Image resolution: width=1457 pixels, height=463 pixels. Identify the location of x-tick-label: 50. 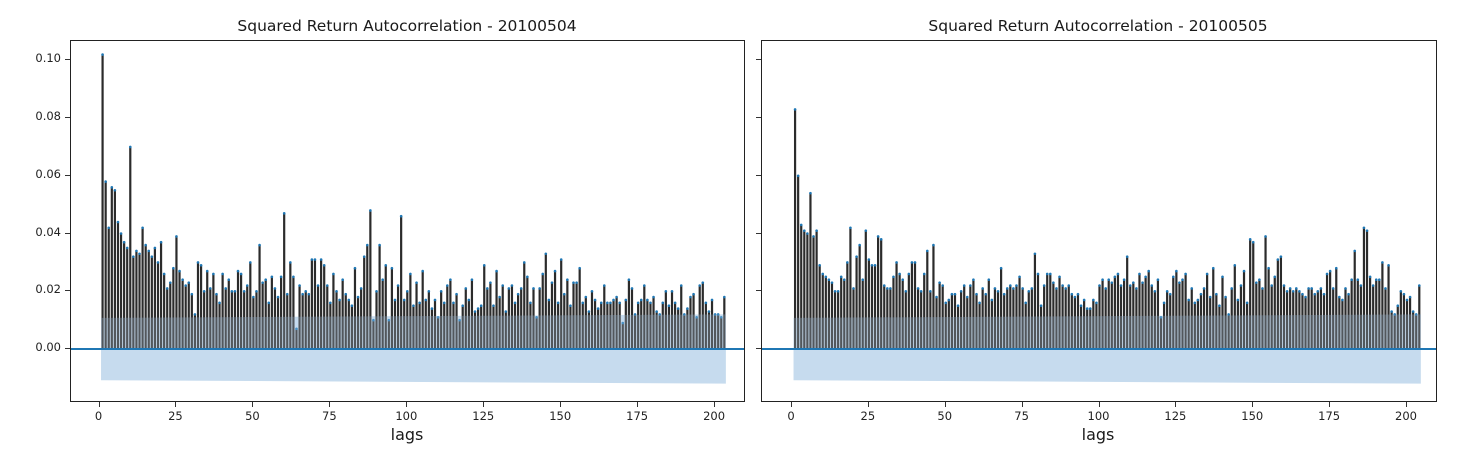
(252, 416).